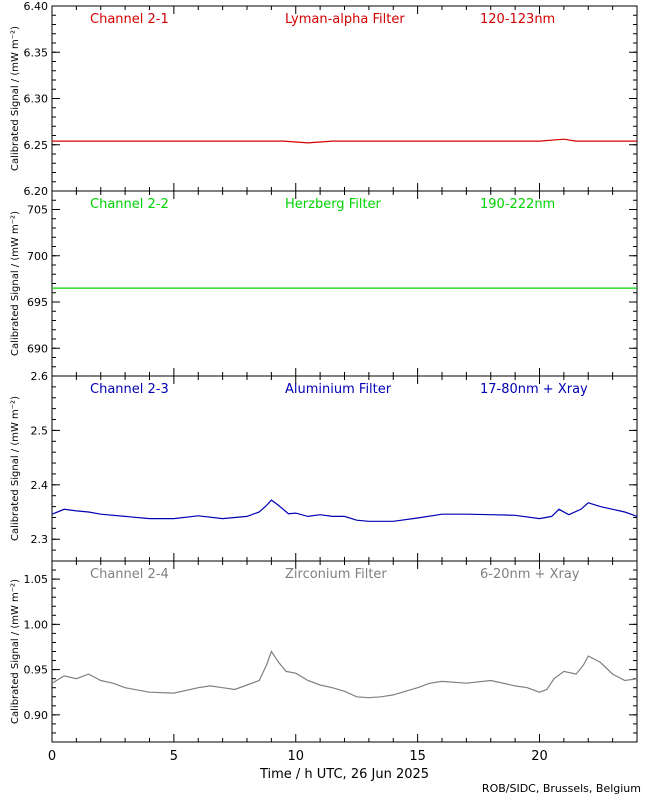 Image resolution: width=650 pixels, height=804 pixels. Describe the element at coordinates (37, 256) in the screenshot. I see `y-tick-label: 700` at that location.